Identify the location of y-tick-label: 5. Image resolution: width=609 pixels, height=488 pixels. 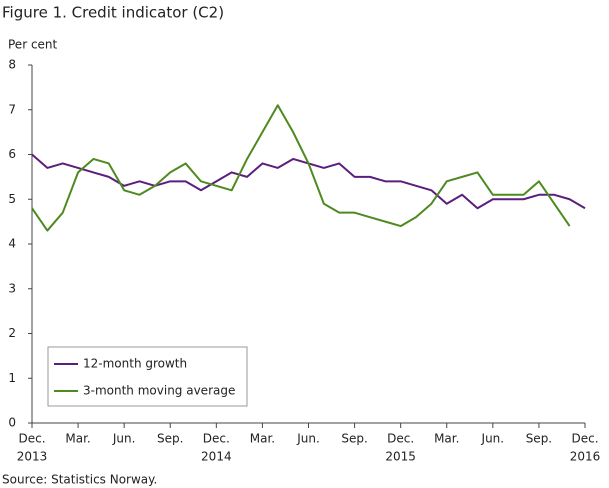
(12, 199).